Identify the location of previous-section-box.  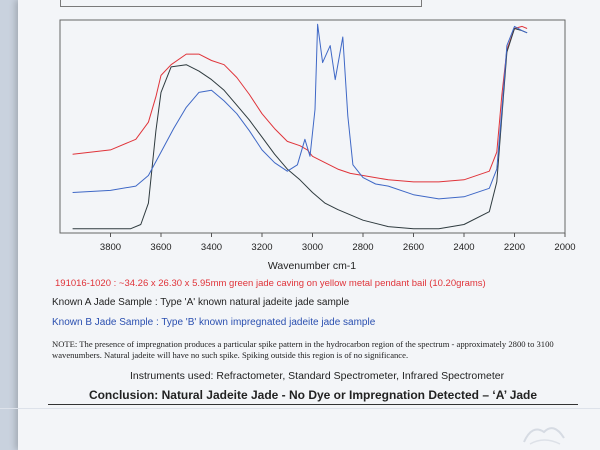
(241, 3).